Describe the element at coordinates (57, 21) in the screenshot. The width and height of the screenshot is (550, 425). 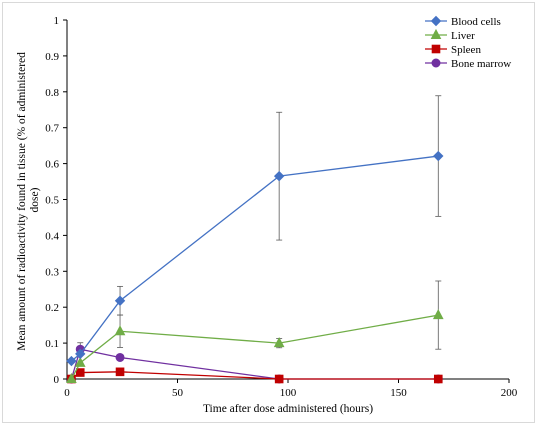
I see `y-tick-label: 1` at that location.